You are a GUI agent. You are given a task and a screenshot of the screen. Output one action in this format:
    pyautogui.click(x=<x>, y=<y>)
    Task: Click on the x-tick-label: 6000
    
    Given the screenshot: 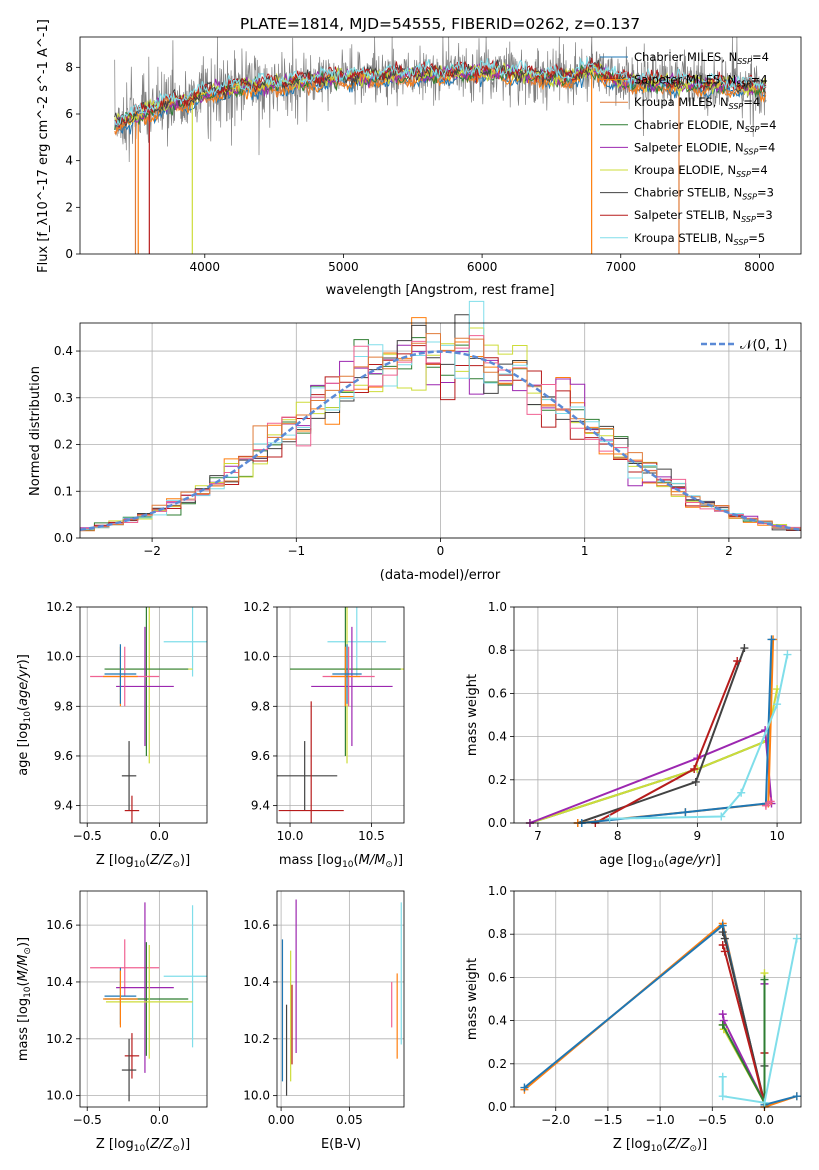 What is the action you would take?
    pyautogui.click(x=482, y=267)
    